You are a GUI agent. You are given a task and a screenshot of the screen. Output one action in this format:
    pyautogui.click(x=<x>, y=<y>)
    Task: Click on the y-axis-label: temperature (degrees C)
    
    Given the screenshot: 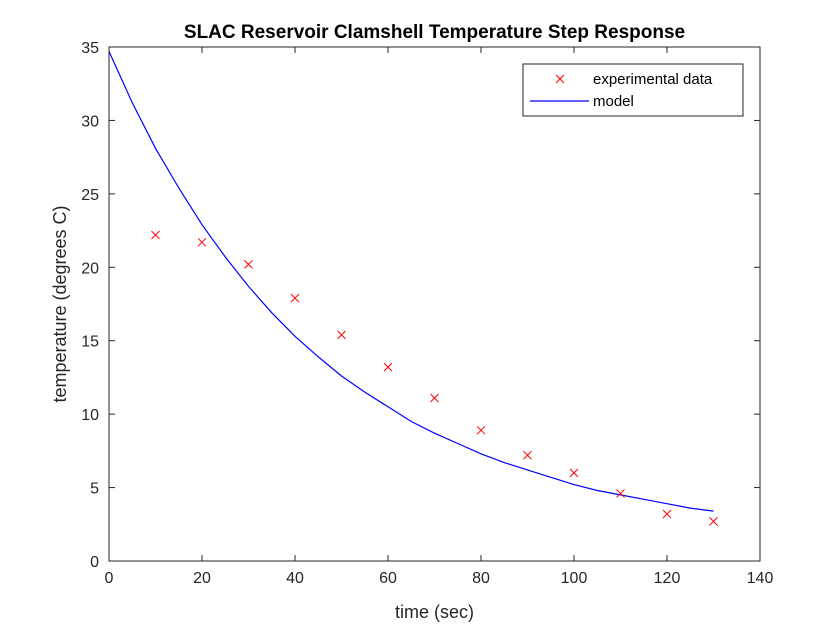 What is the action you would take?
    pyautogui.click(x=60, y=303)
    